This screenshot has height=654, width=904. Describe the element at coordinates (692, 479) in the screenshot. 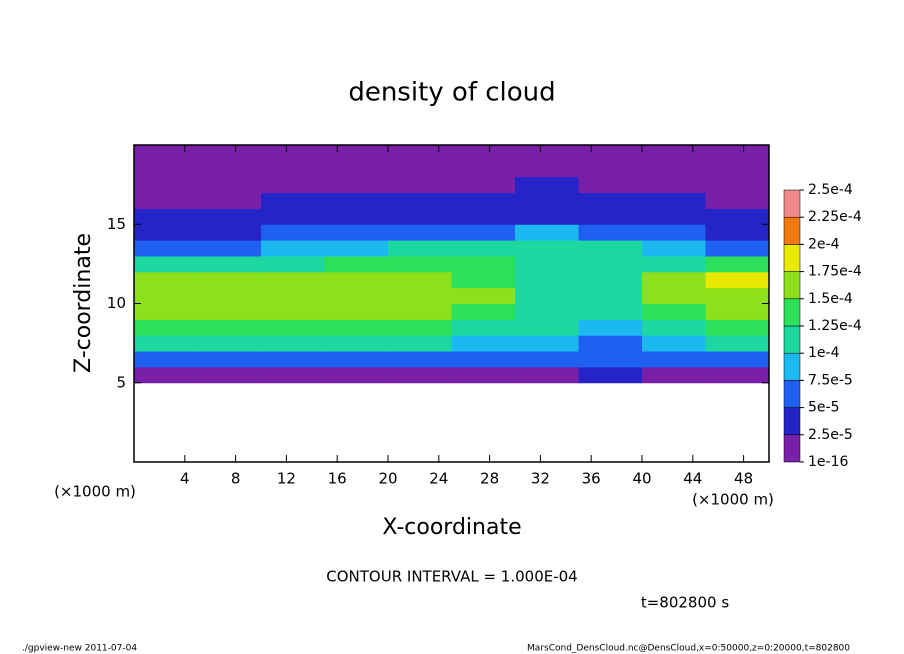

I see `x-tick-label: 44` at that location.